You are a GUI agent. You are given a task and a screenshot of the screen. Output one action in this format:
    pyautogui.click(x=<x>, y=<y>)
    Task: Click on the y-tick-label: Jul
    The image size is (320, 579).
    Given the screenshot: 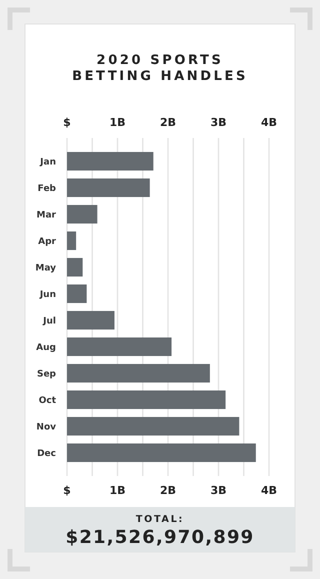 What is the action you would take?
    pyautogui.click(x=49, y=321)
    